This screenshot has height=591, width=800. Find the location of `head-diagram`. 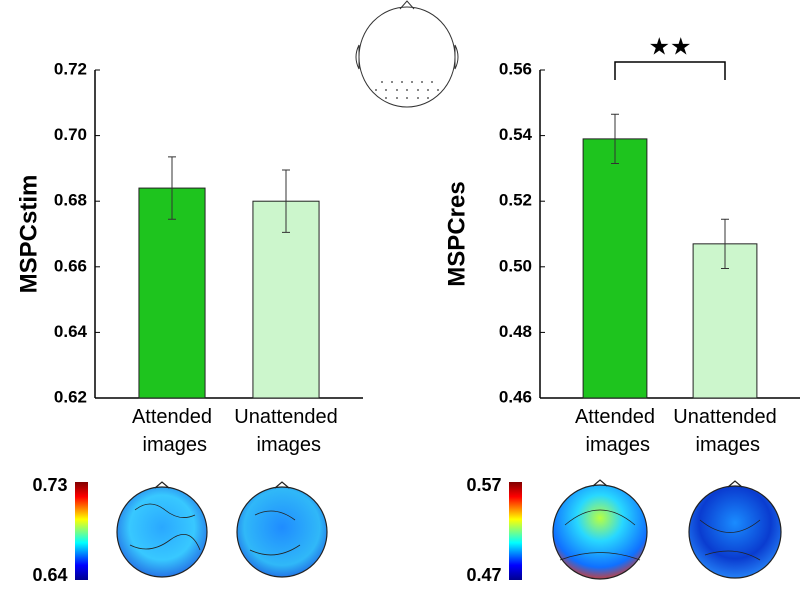

head-diagram is located at coordinates (407, 54).